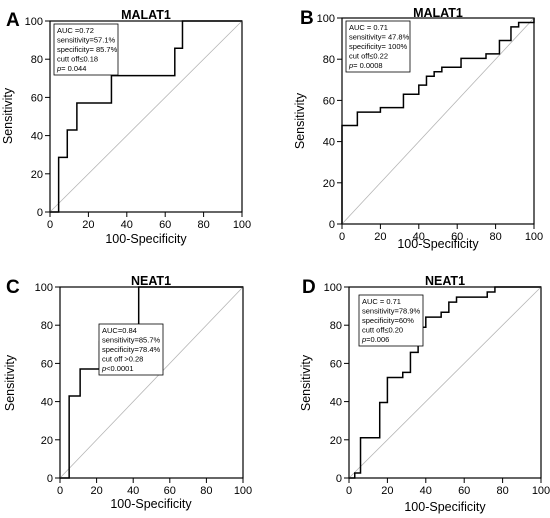 This screenshot has height=518, width=550. What do you see at coordinates (131, 340) in the screenshot?
I see `stats-line-2: sensitivity=85.7%` at bounding box center [131, 340].